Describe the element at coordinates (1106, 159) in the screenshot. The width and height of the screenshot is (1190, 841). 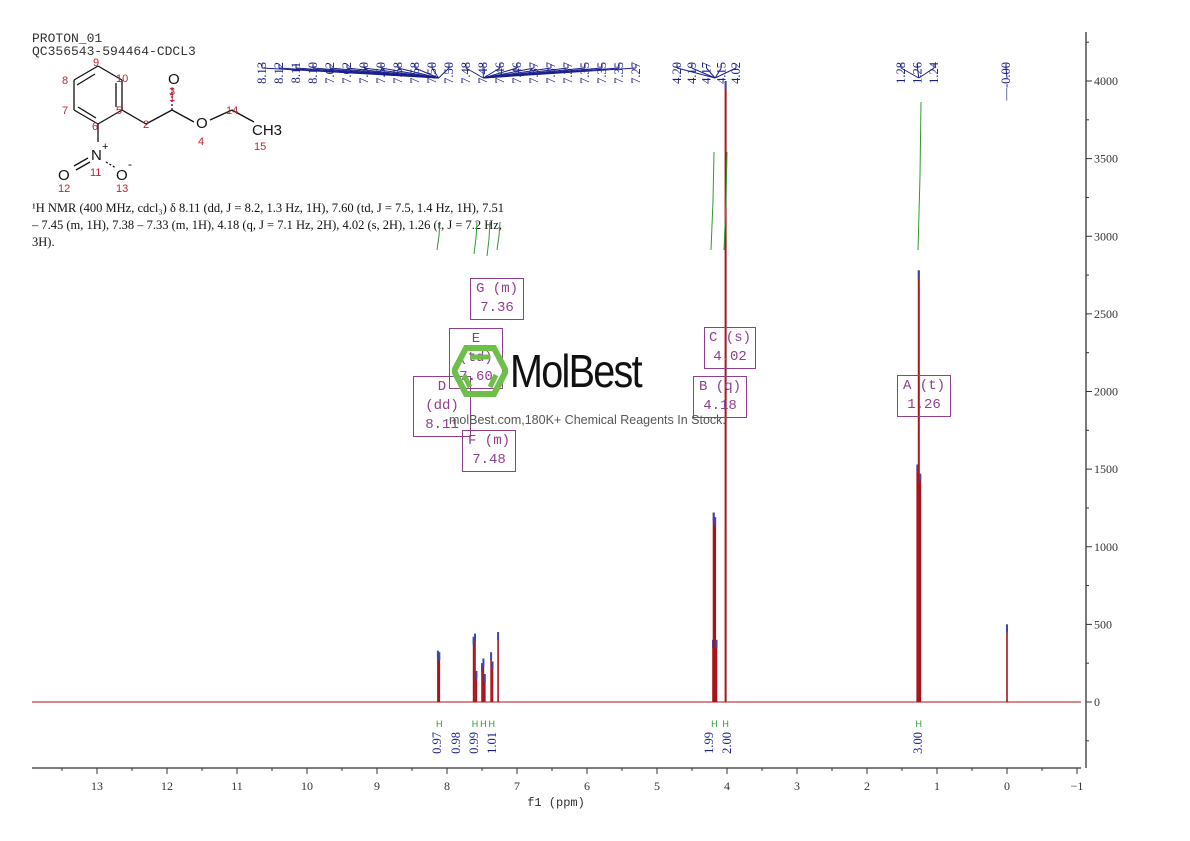
I see `y-tick-label: 3500` at that location.